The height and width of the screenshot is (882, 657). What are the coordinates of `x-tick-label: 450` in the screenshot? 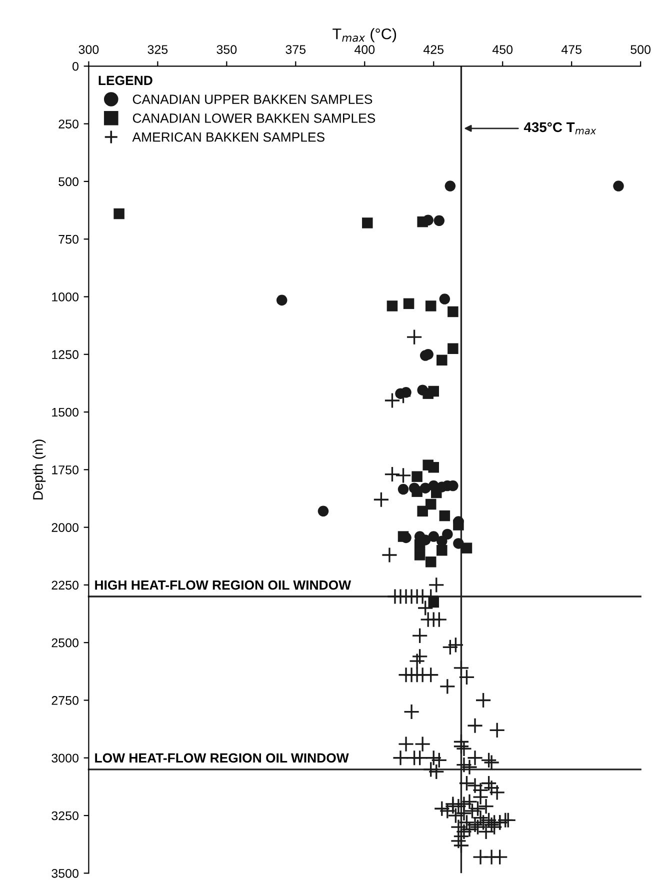 It's located at (502, 49).